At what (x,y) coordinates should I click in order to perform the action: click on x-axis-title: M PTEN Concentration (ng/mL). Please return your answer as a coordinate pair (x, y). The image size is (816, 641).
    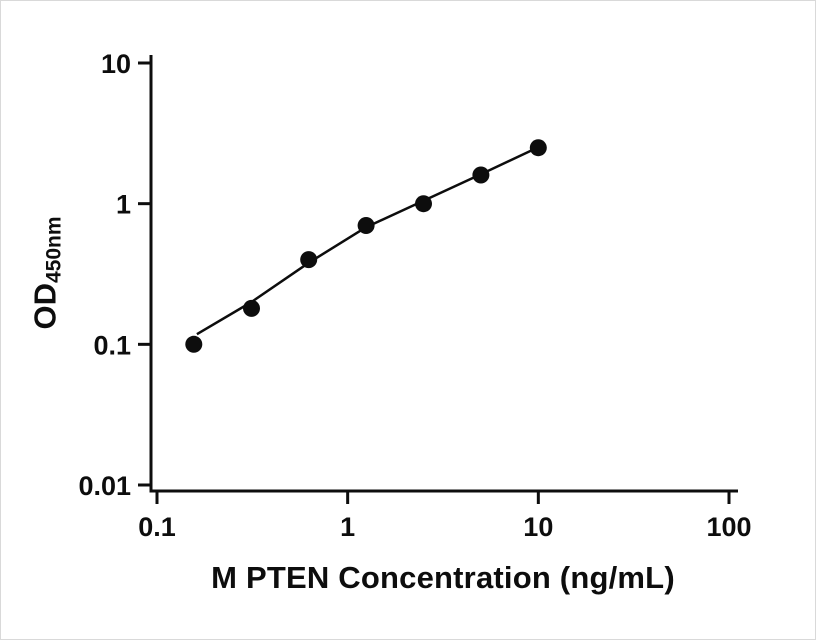
    Looking at the image, I should click on (443, 577).